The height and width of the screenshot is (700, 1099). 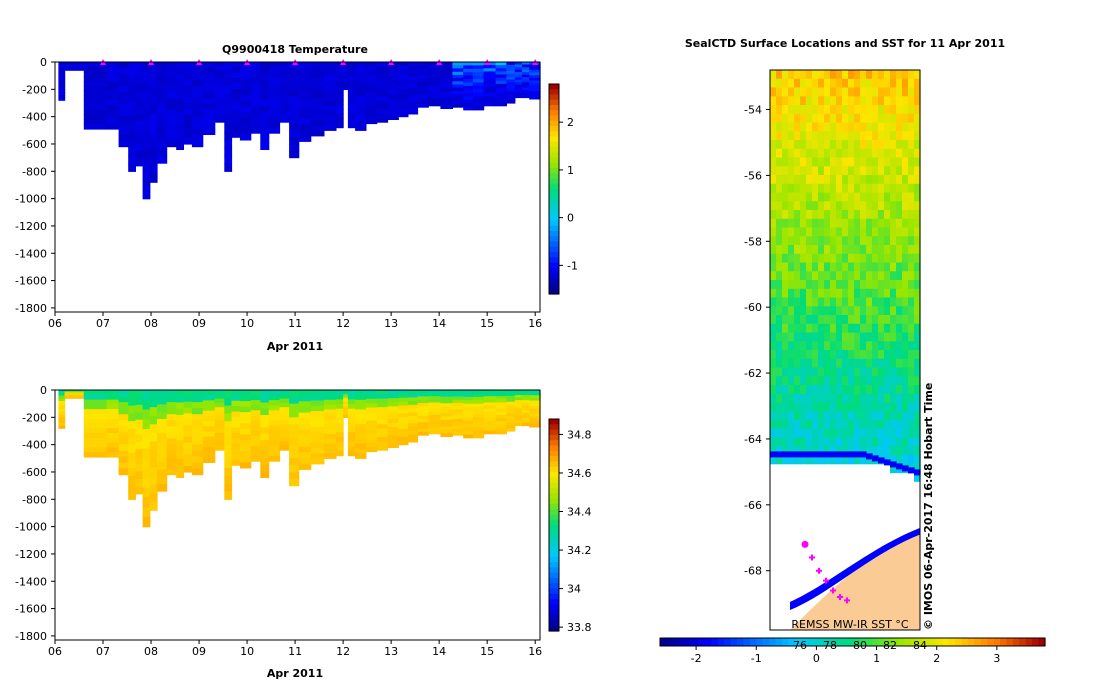 What do you see at coordinates (31, 609) in the screenshot?
I see `y-tick-label: -1600` at bounding box center [31, 609].